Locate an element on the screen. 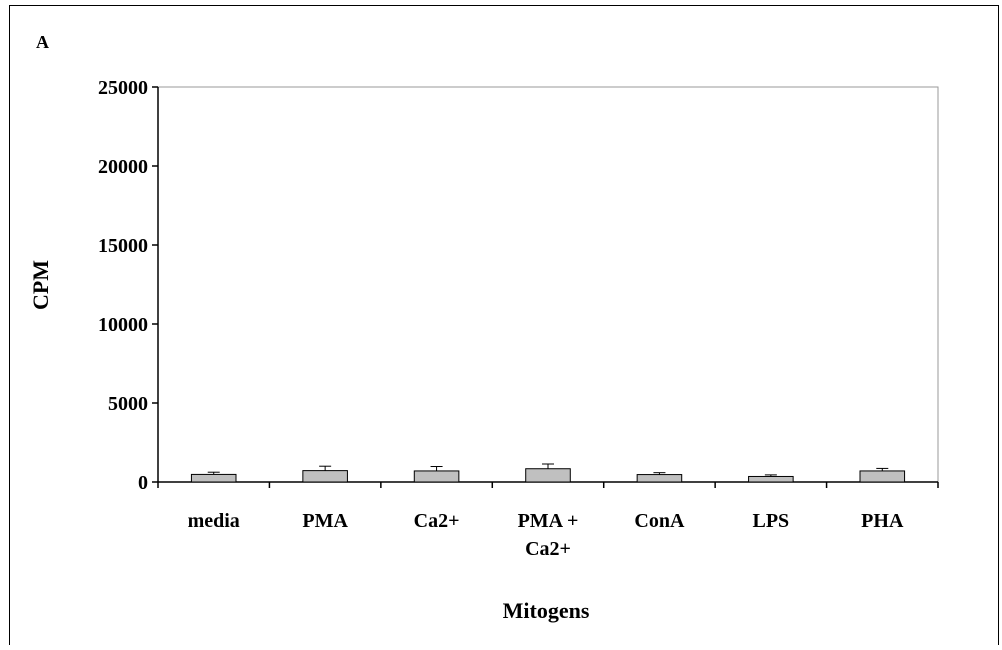 This screenshot has height=650, width=1002. x-axis-label: Mitogens is located at coordinates (546, 610).